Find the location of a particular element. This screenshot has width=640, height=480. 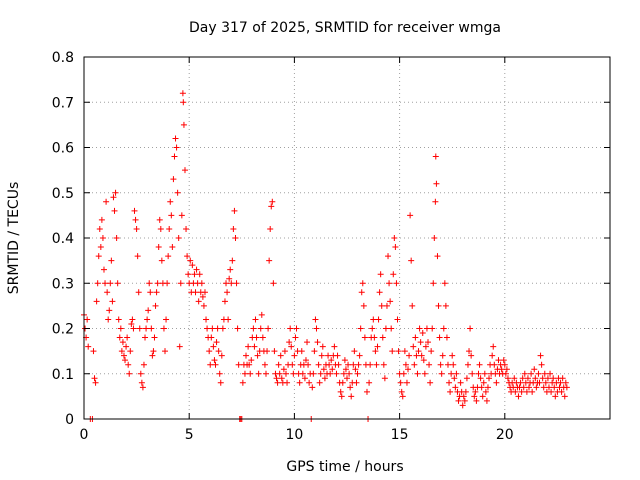

y-tick-label: 0.1 is located at coordinates (63, 375).